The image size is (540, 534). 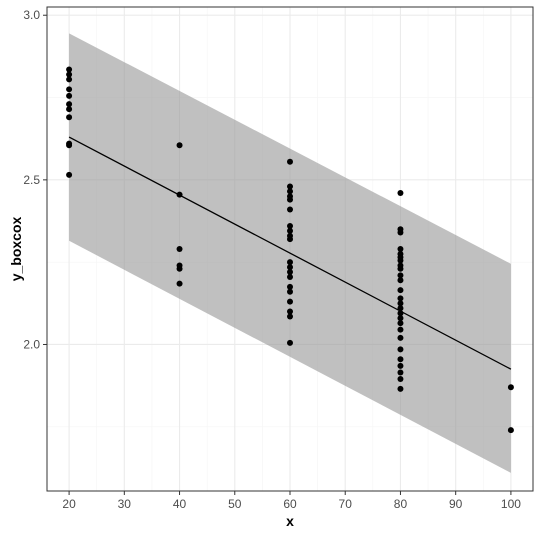 I want to click on x-tick-label: 80, so click(x=401, y=504).